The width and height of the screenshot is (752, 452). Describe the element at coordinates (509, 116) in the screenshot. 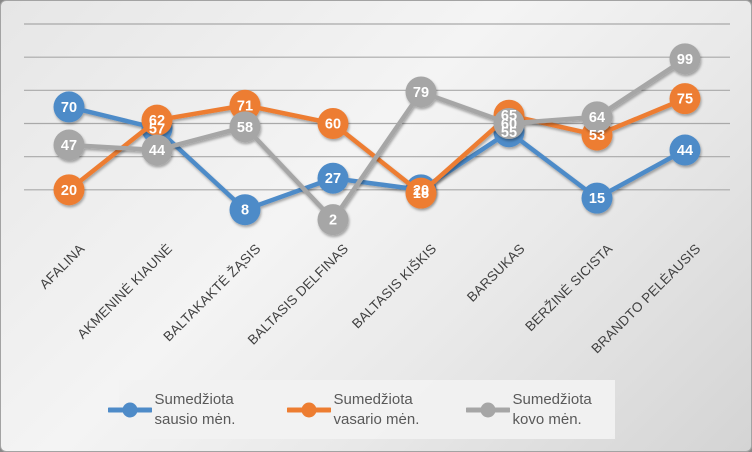

I see `data-label: 65` at that location.